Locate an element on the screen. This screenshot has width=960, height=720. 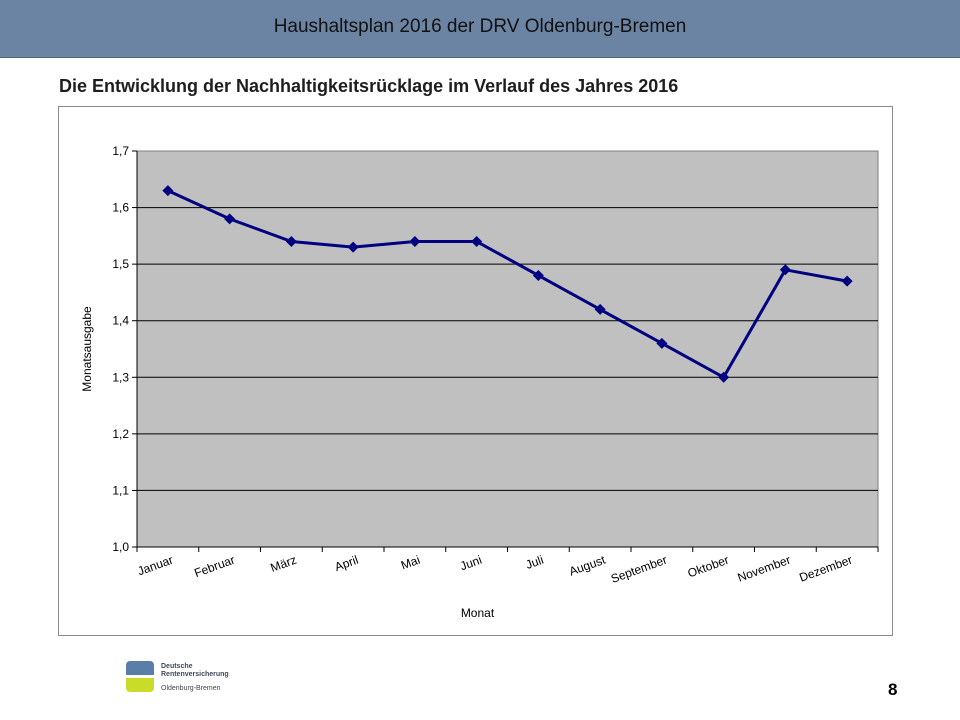
logo-text-line1: Deutsche is located at coordinates (177, 666).